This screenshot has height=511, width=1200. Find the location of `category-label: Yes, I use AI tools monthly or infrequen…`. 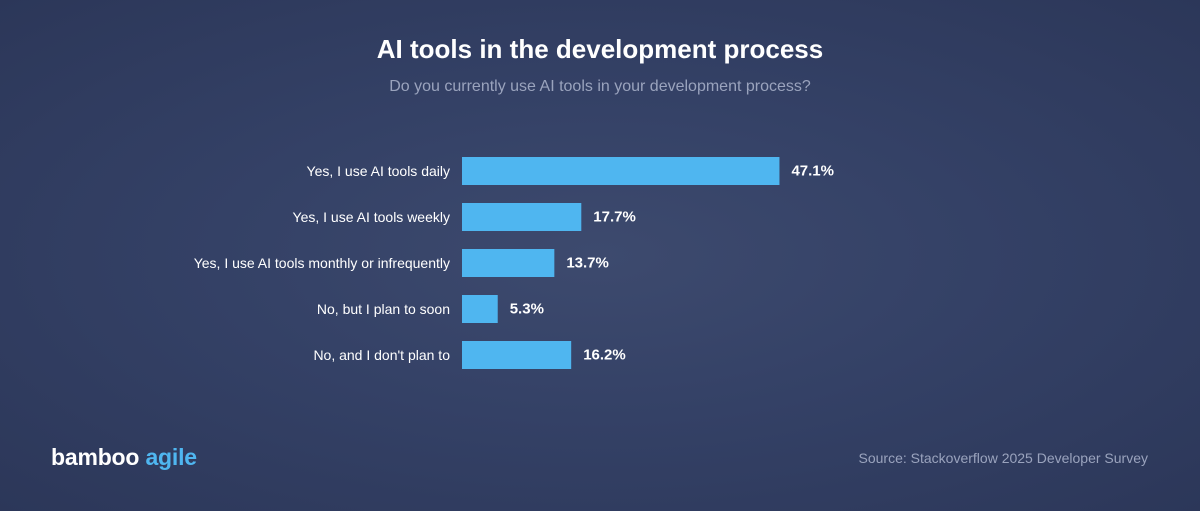

category-label: Yes, I use AI tools monthly or infrequen… is located at coordinates (322, 263).